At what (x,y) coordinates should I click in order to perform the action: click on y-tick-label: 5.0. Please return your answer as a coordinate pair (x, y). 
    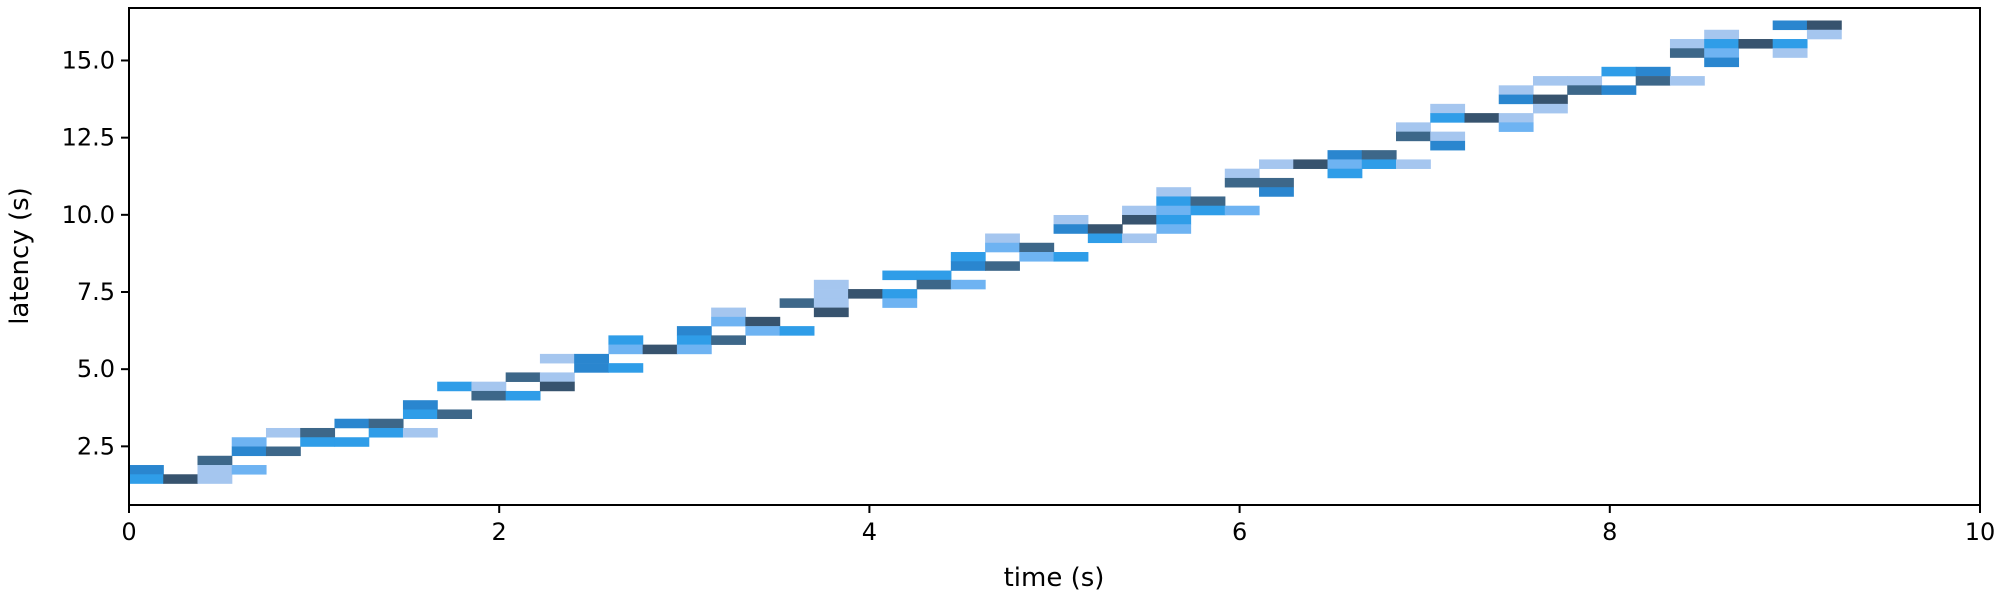
    Looking at the image, I should click on (96, 369).